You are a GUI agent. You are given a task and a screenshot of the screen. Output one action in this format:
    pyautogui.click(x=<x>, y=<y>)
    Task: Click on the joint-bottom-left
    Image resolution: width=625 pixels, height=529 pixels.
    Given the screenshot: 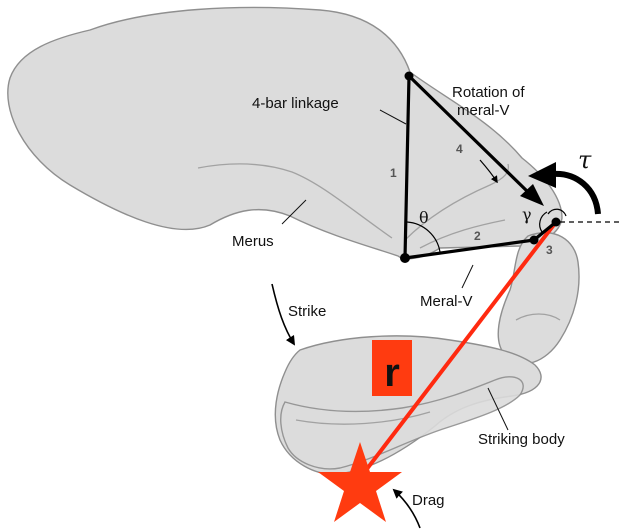 What is the action you would take?
    pyautogui.click(x=405, y=258)
    